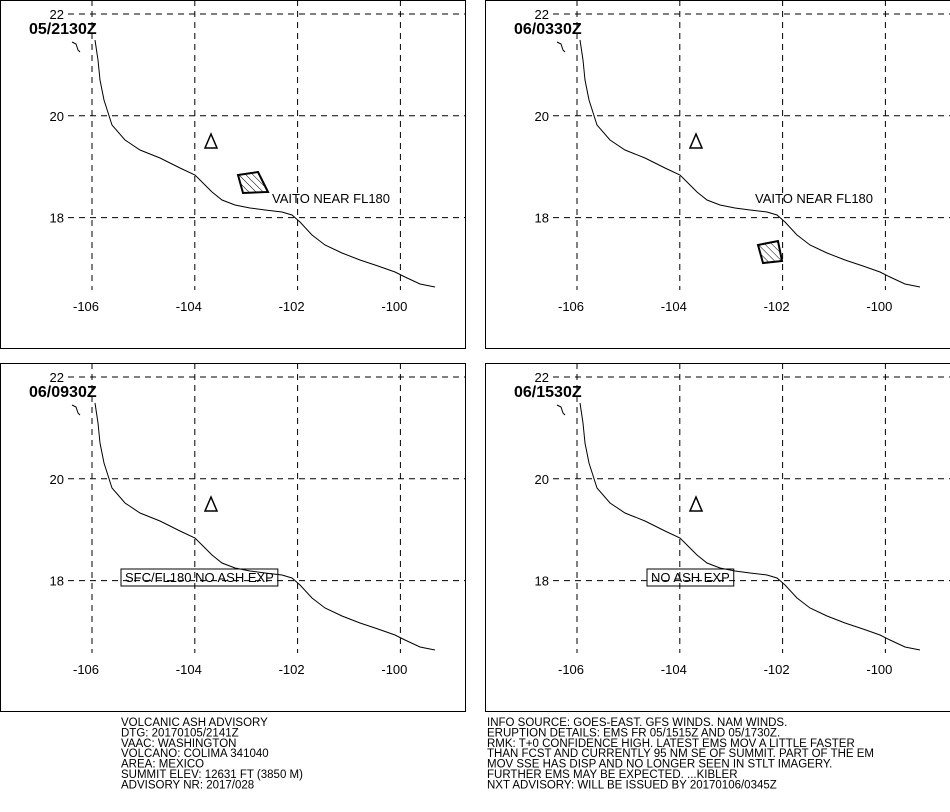 Image resolution: width=950 pixels, height=812 pixels. I want to click on advisory-line: VAAC: WASHINGTON, so click(178, 744).